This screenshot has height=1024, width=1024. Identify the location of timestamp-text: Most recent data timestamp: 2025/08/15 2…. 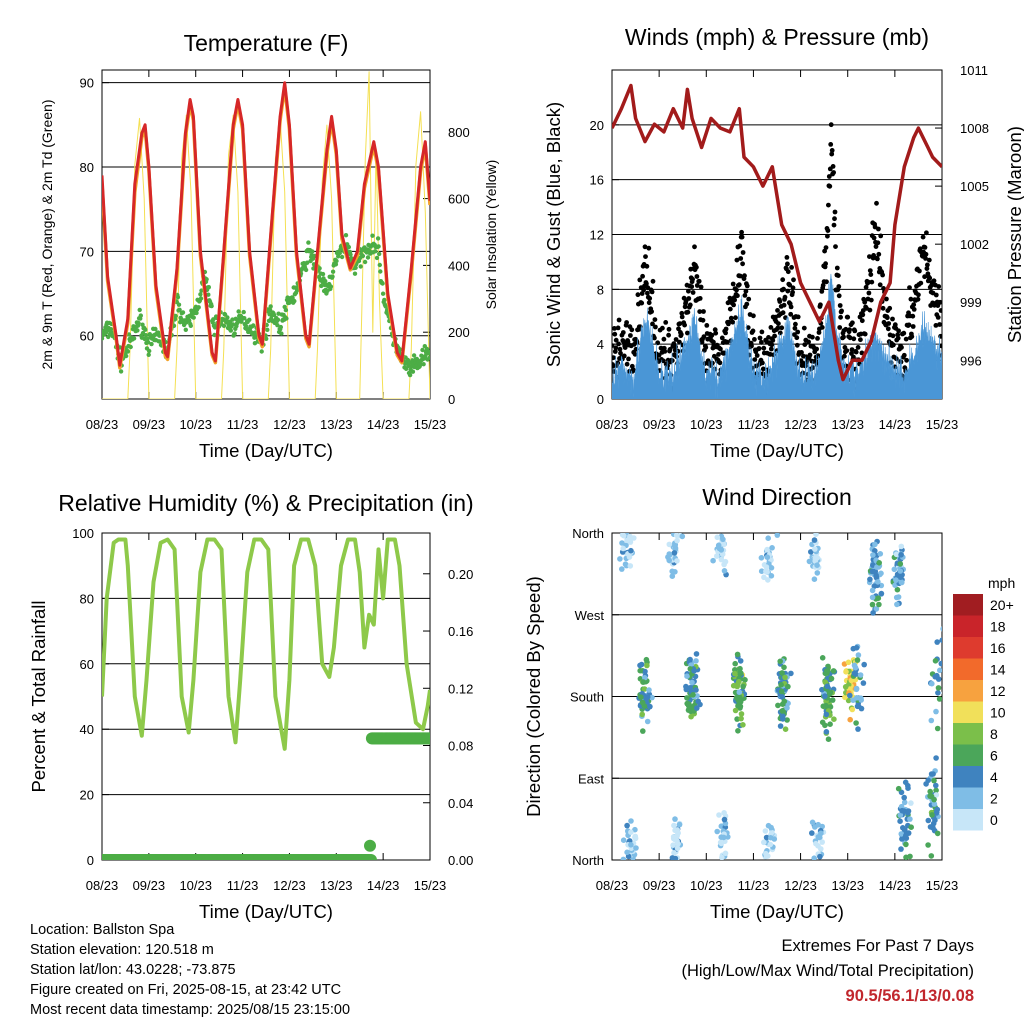
(190, 1010).